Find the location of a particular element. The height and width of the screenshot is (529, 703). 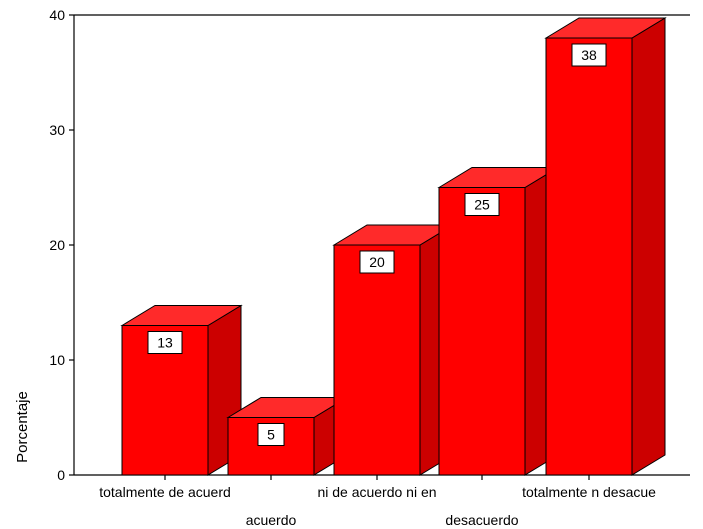

data-label: 5 is located at coordinates (271, 435).